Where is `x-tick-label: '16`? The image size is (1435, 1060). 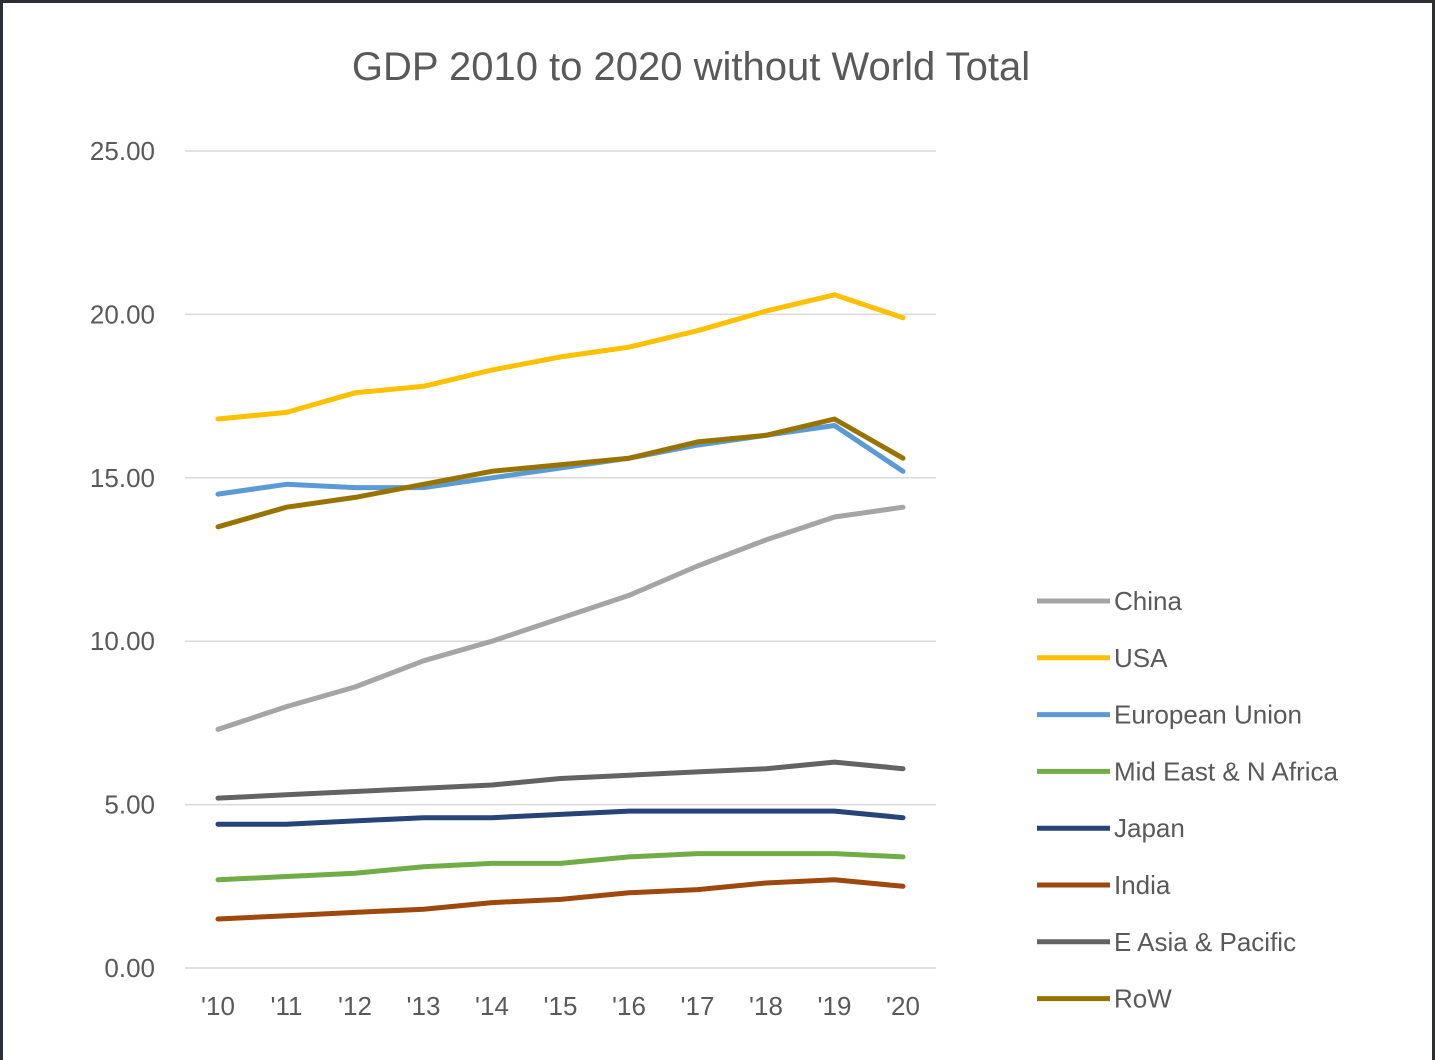 x-tick-label: '16 is located at coordinates (629, 1006).